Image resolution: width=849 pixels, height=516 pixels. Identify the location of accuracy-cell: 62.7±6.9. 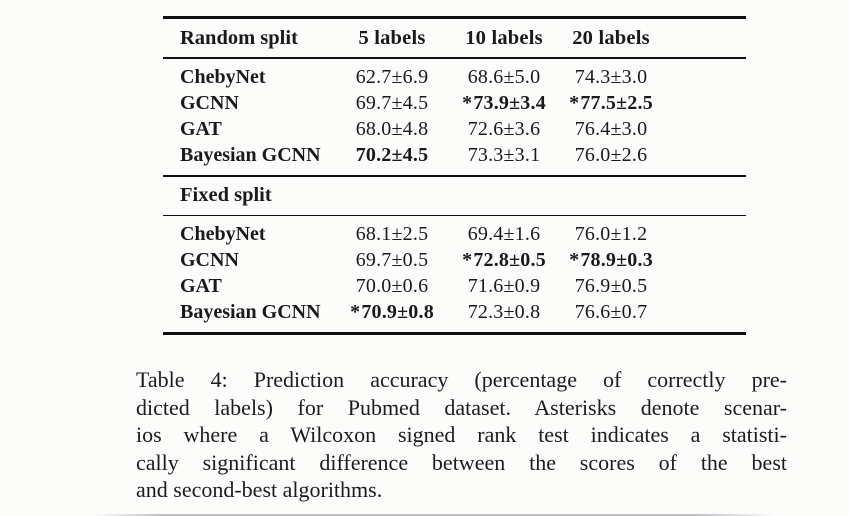
(392, 76).